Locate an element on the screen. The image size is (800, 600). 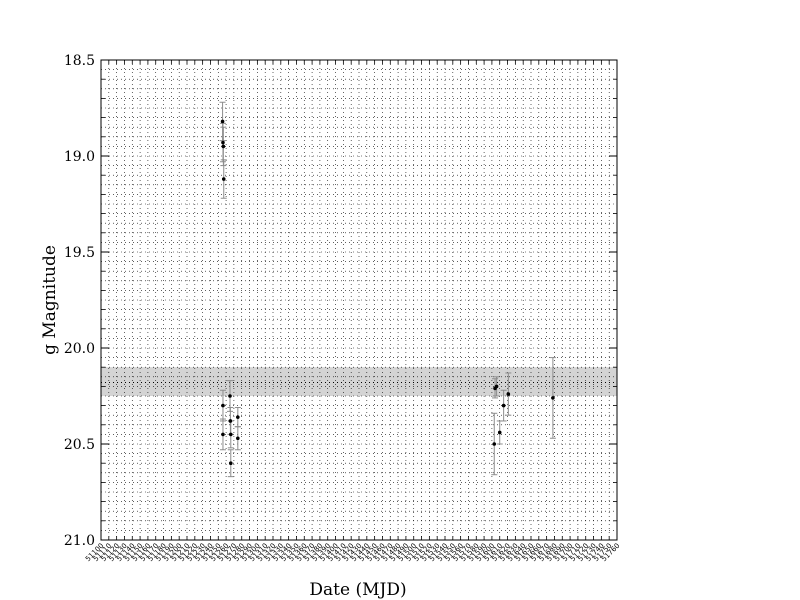
y-tick-label: 19.0 is located at coordinates (79, 157).